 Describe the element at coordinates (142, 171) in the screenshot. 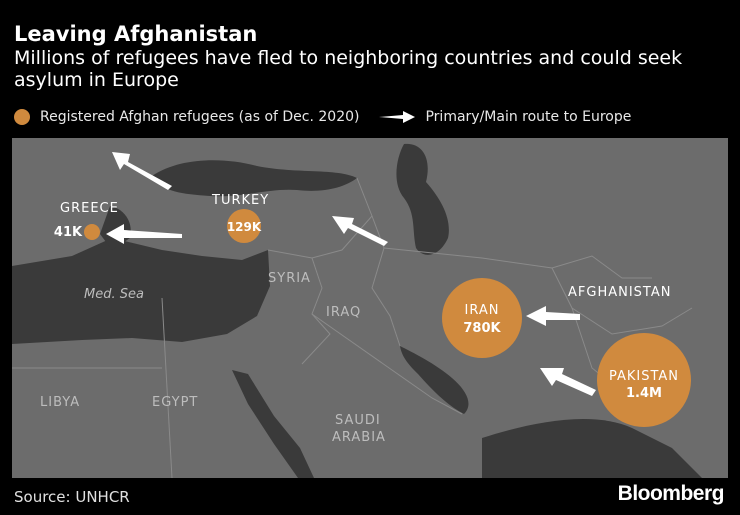

I see `route-arrow-to-europe` at that location.